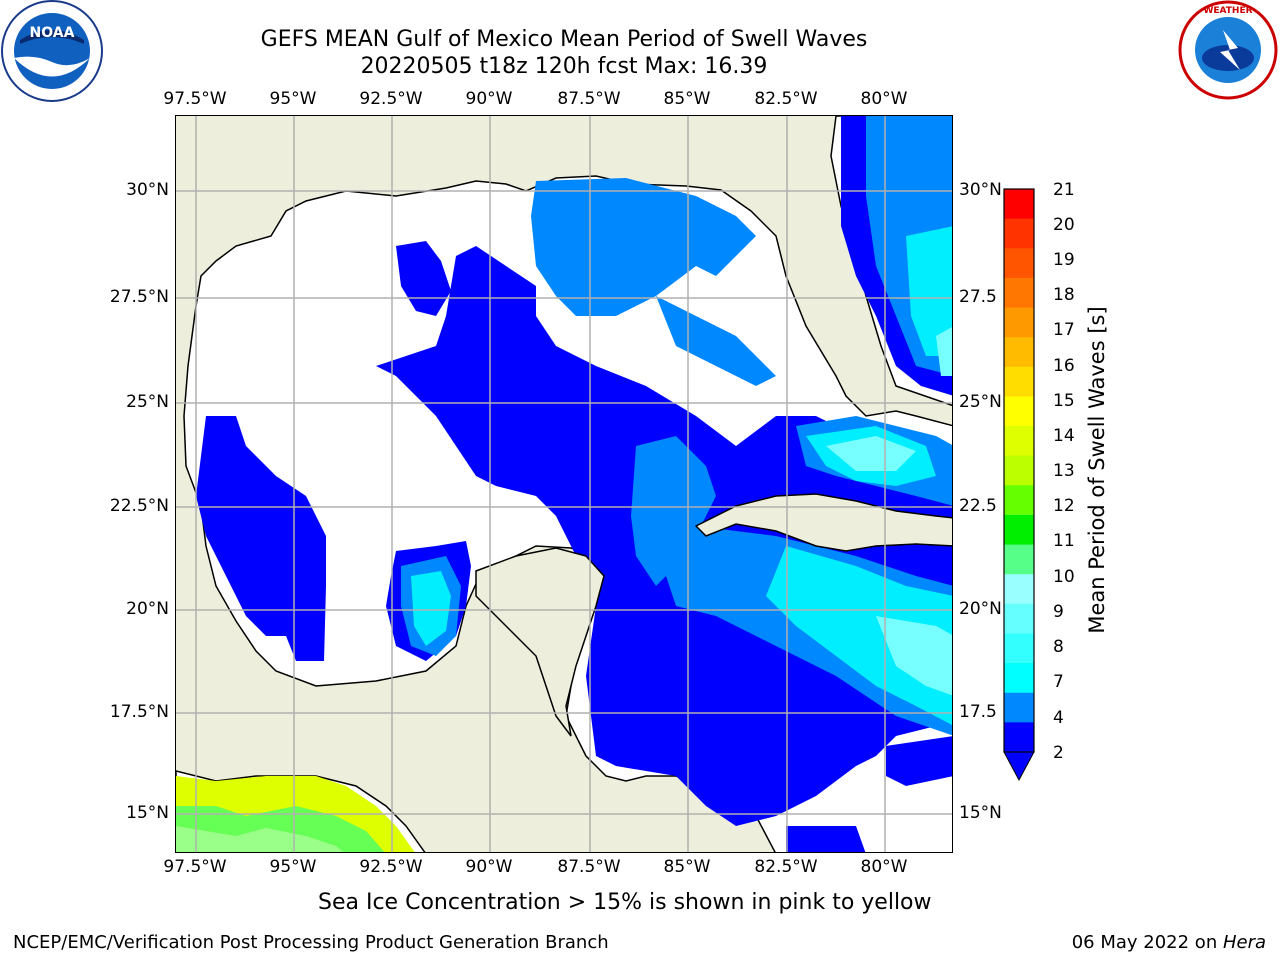 The height and width of the screenshot is (960, 1280). I want to click on swell-8-9s-atlantic, so click(944, 351).